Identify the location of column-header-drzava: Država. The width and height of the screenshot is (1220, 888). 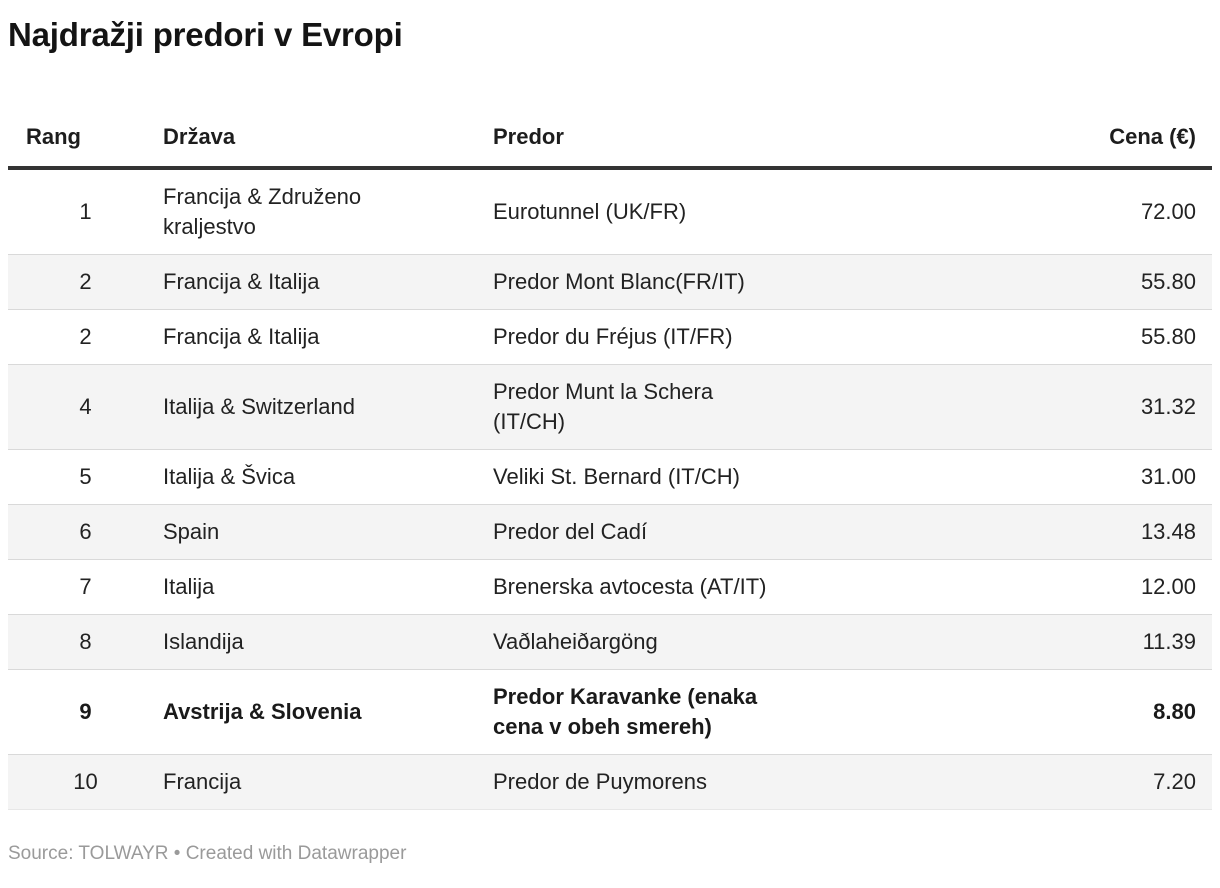
(328, 147).